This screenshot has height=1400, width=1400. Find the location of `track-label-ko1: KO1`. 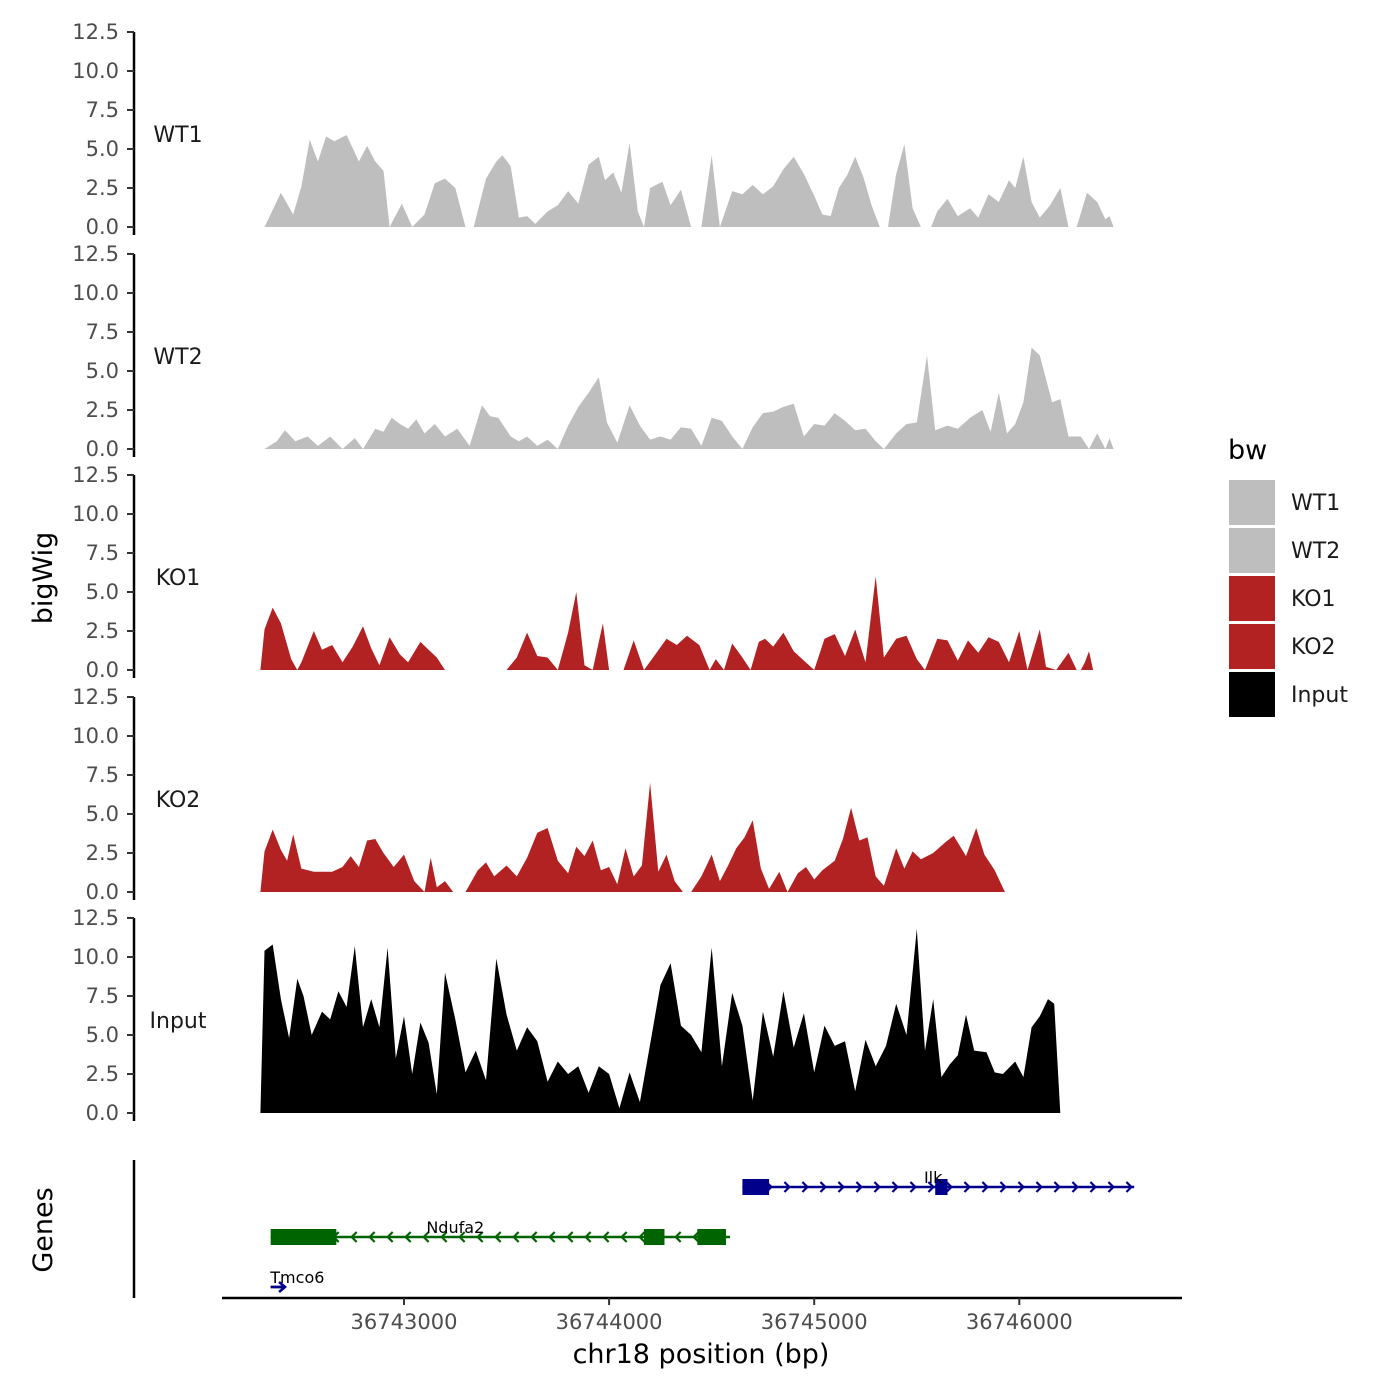

track-label-ko1: KO1 is located at coordinates (178, 578).